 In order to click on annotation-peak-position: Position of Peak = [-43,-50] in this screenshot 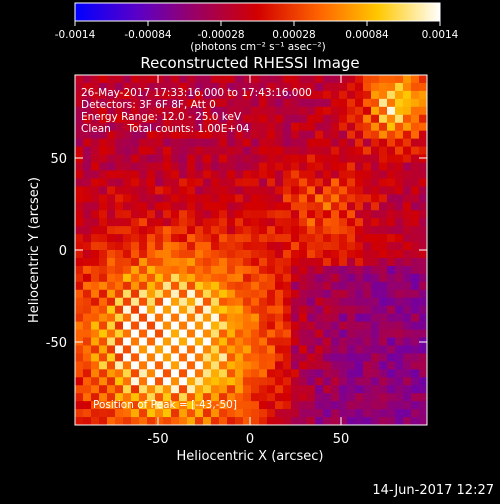, I will do `click(165, 405)`.